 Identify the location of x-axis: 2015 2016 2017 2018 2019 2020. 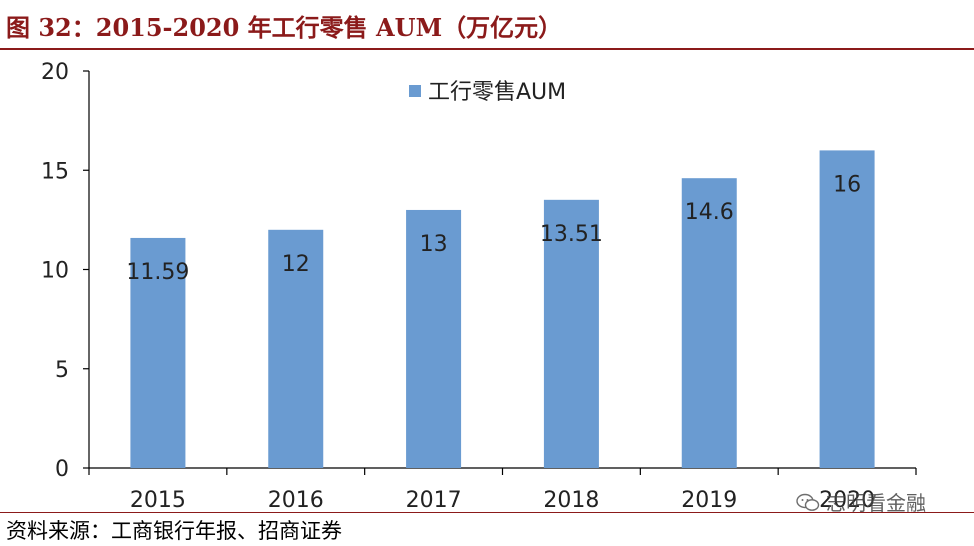
(502, 489).